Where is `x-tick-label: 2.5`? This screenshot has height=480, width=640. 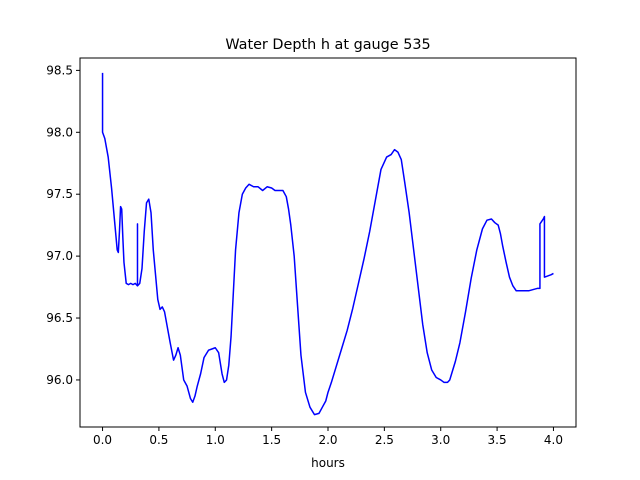
x-tick-label: 2.5 is located at coordinates (384, 440).